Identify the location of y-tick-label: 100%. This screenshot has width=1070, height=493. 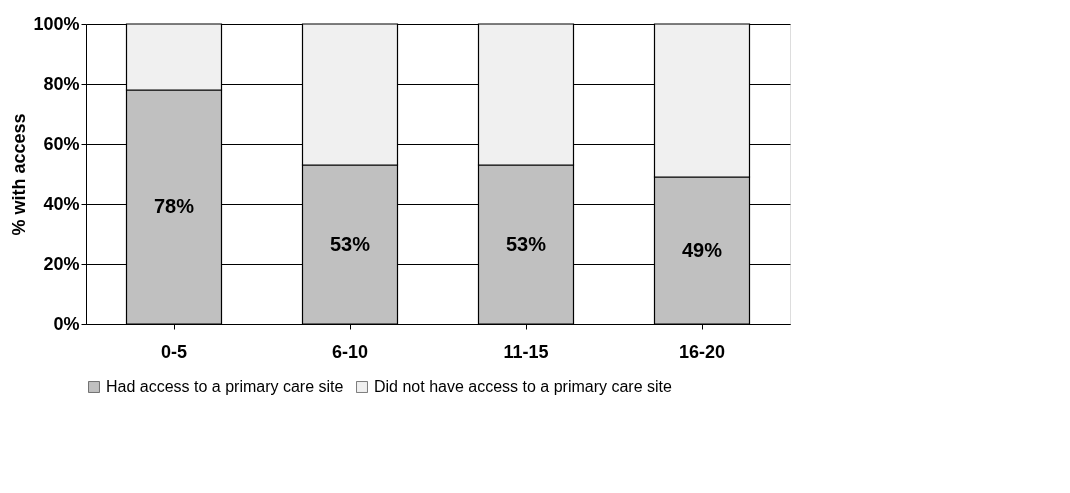
(56, 23).